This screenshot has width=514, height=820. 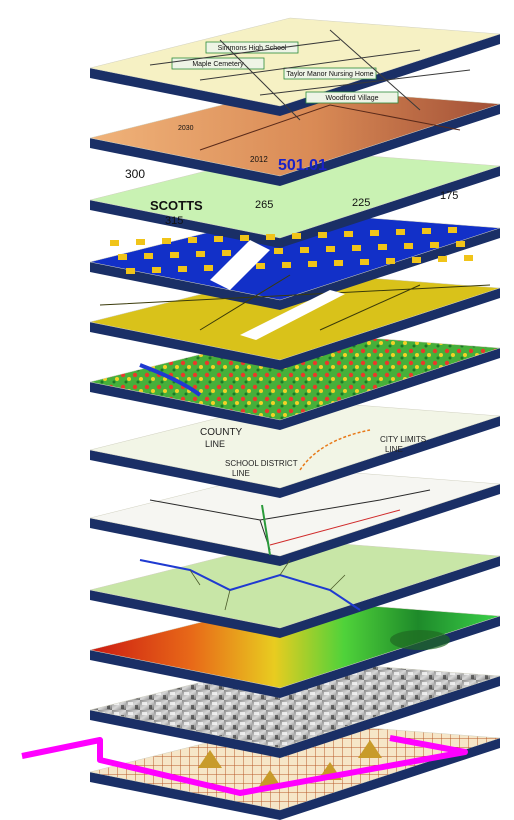 What do you see at coordinates (244, 765) in the screenshot?
I see `parcel-outline` at bounding box center [244, 765].